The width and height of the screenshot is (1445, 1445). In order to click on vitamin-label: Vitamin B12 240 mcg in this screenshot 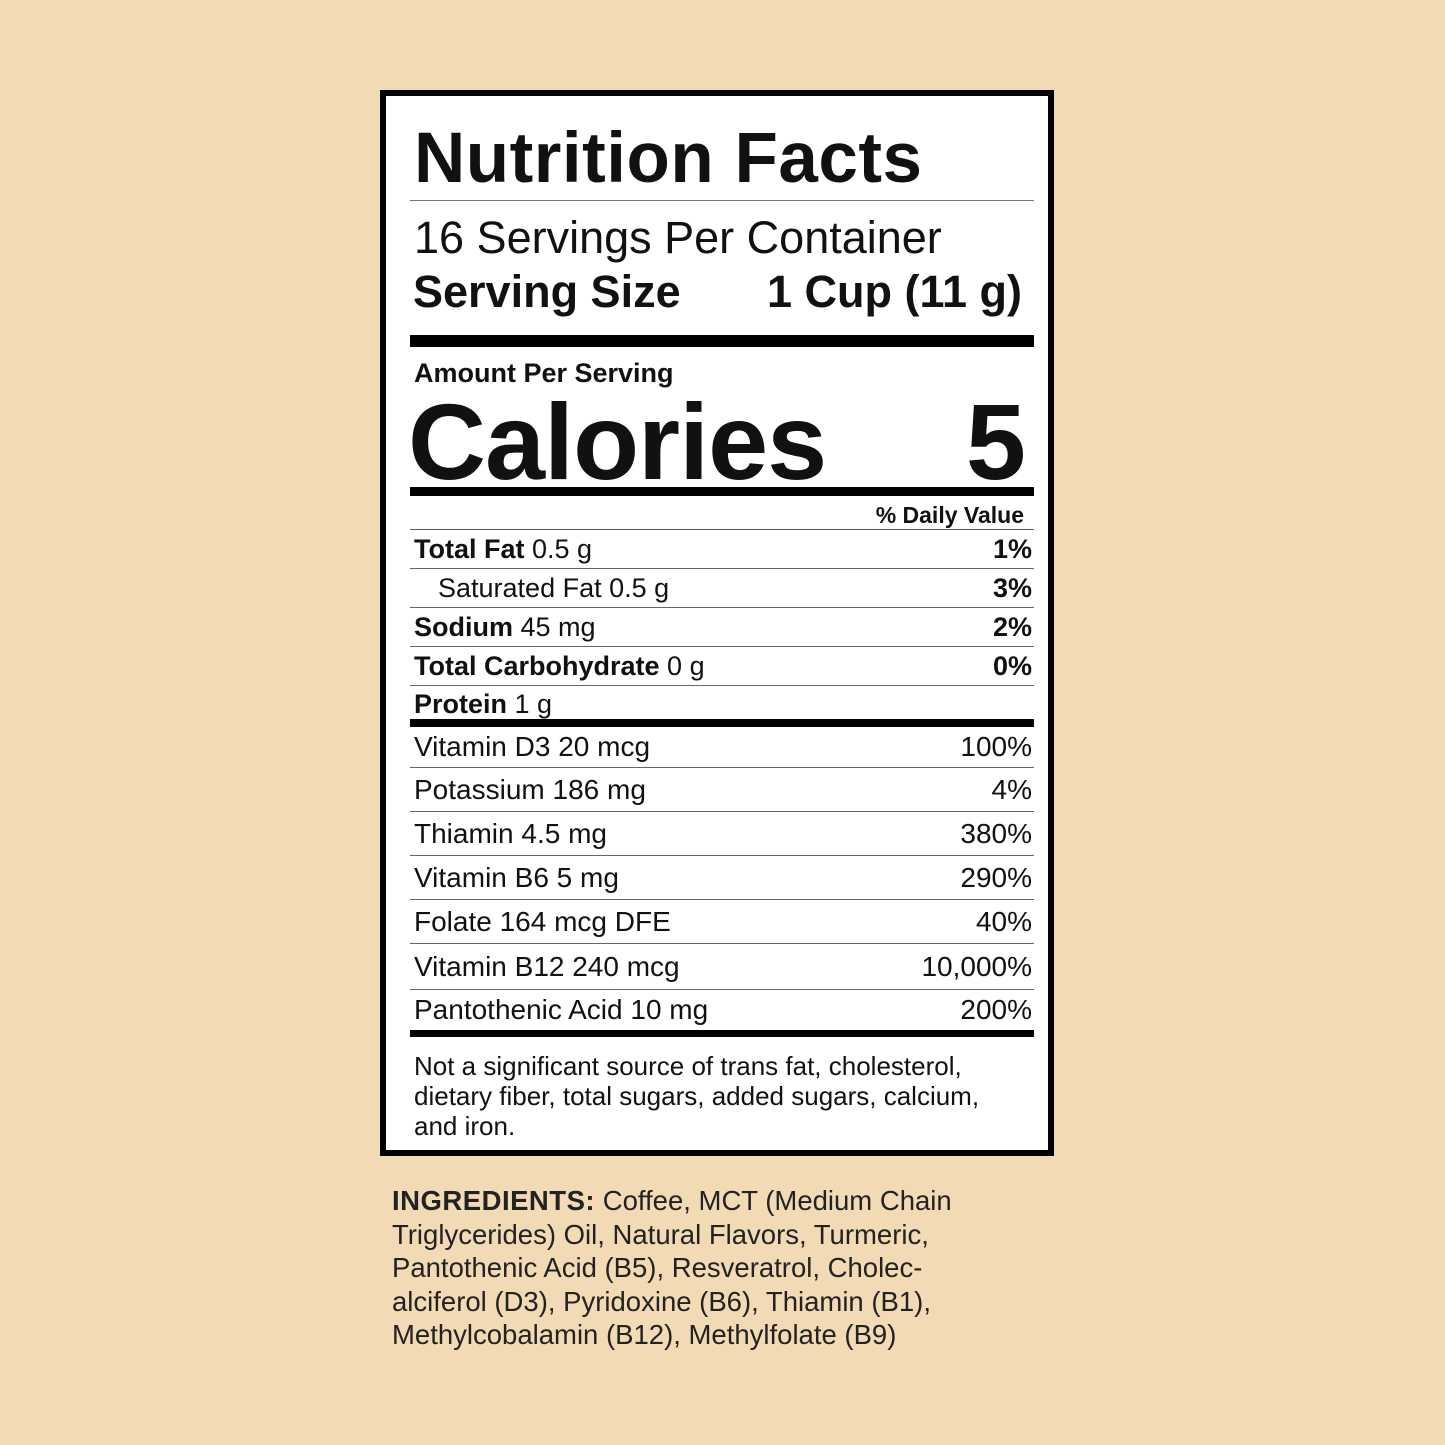, I will do `click(547, 966)`.